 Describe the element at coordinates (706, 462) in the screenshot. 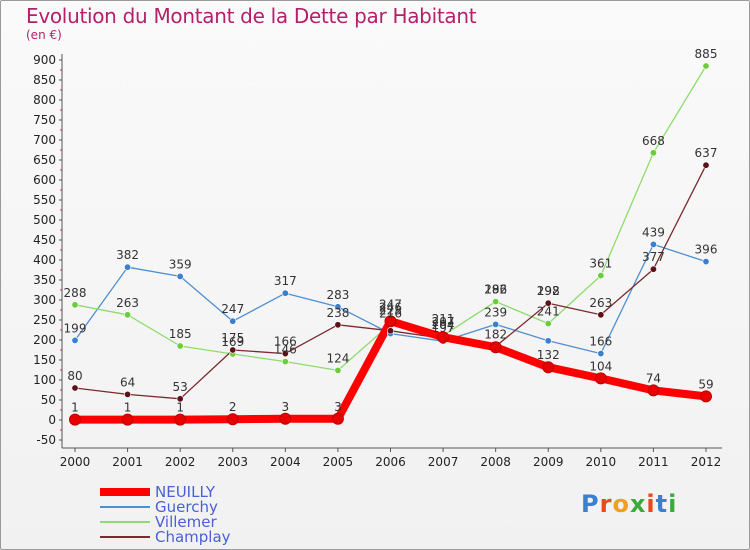

I see `x-tick-label: 2012` at that location.